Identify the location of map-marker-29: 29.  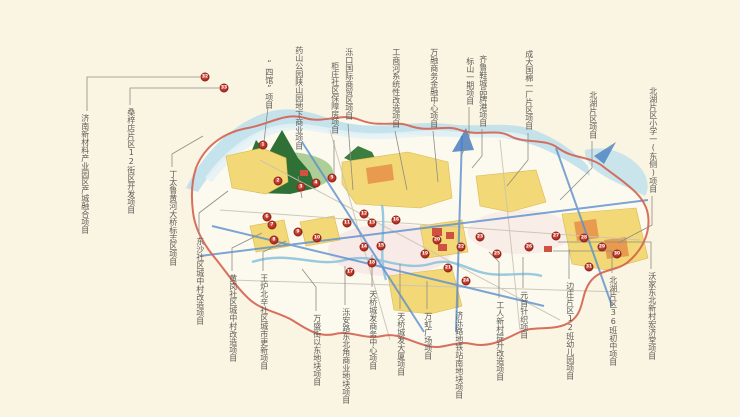
(602, 247).